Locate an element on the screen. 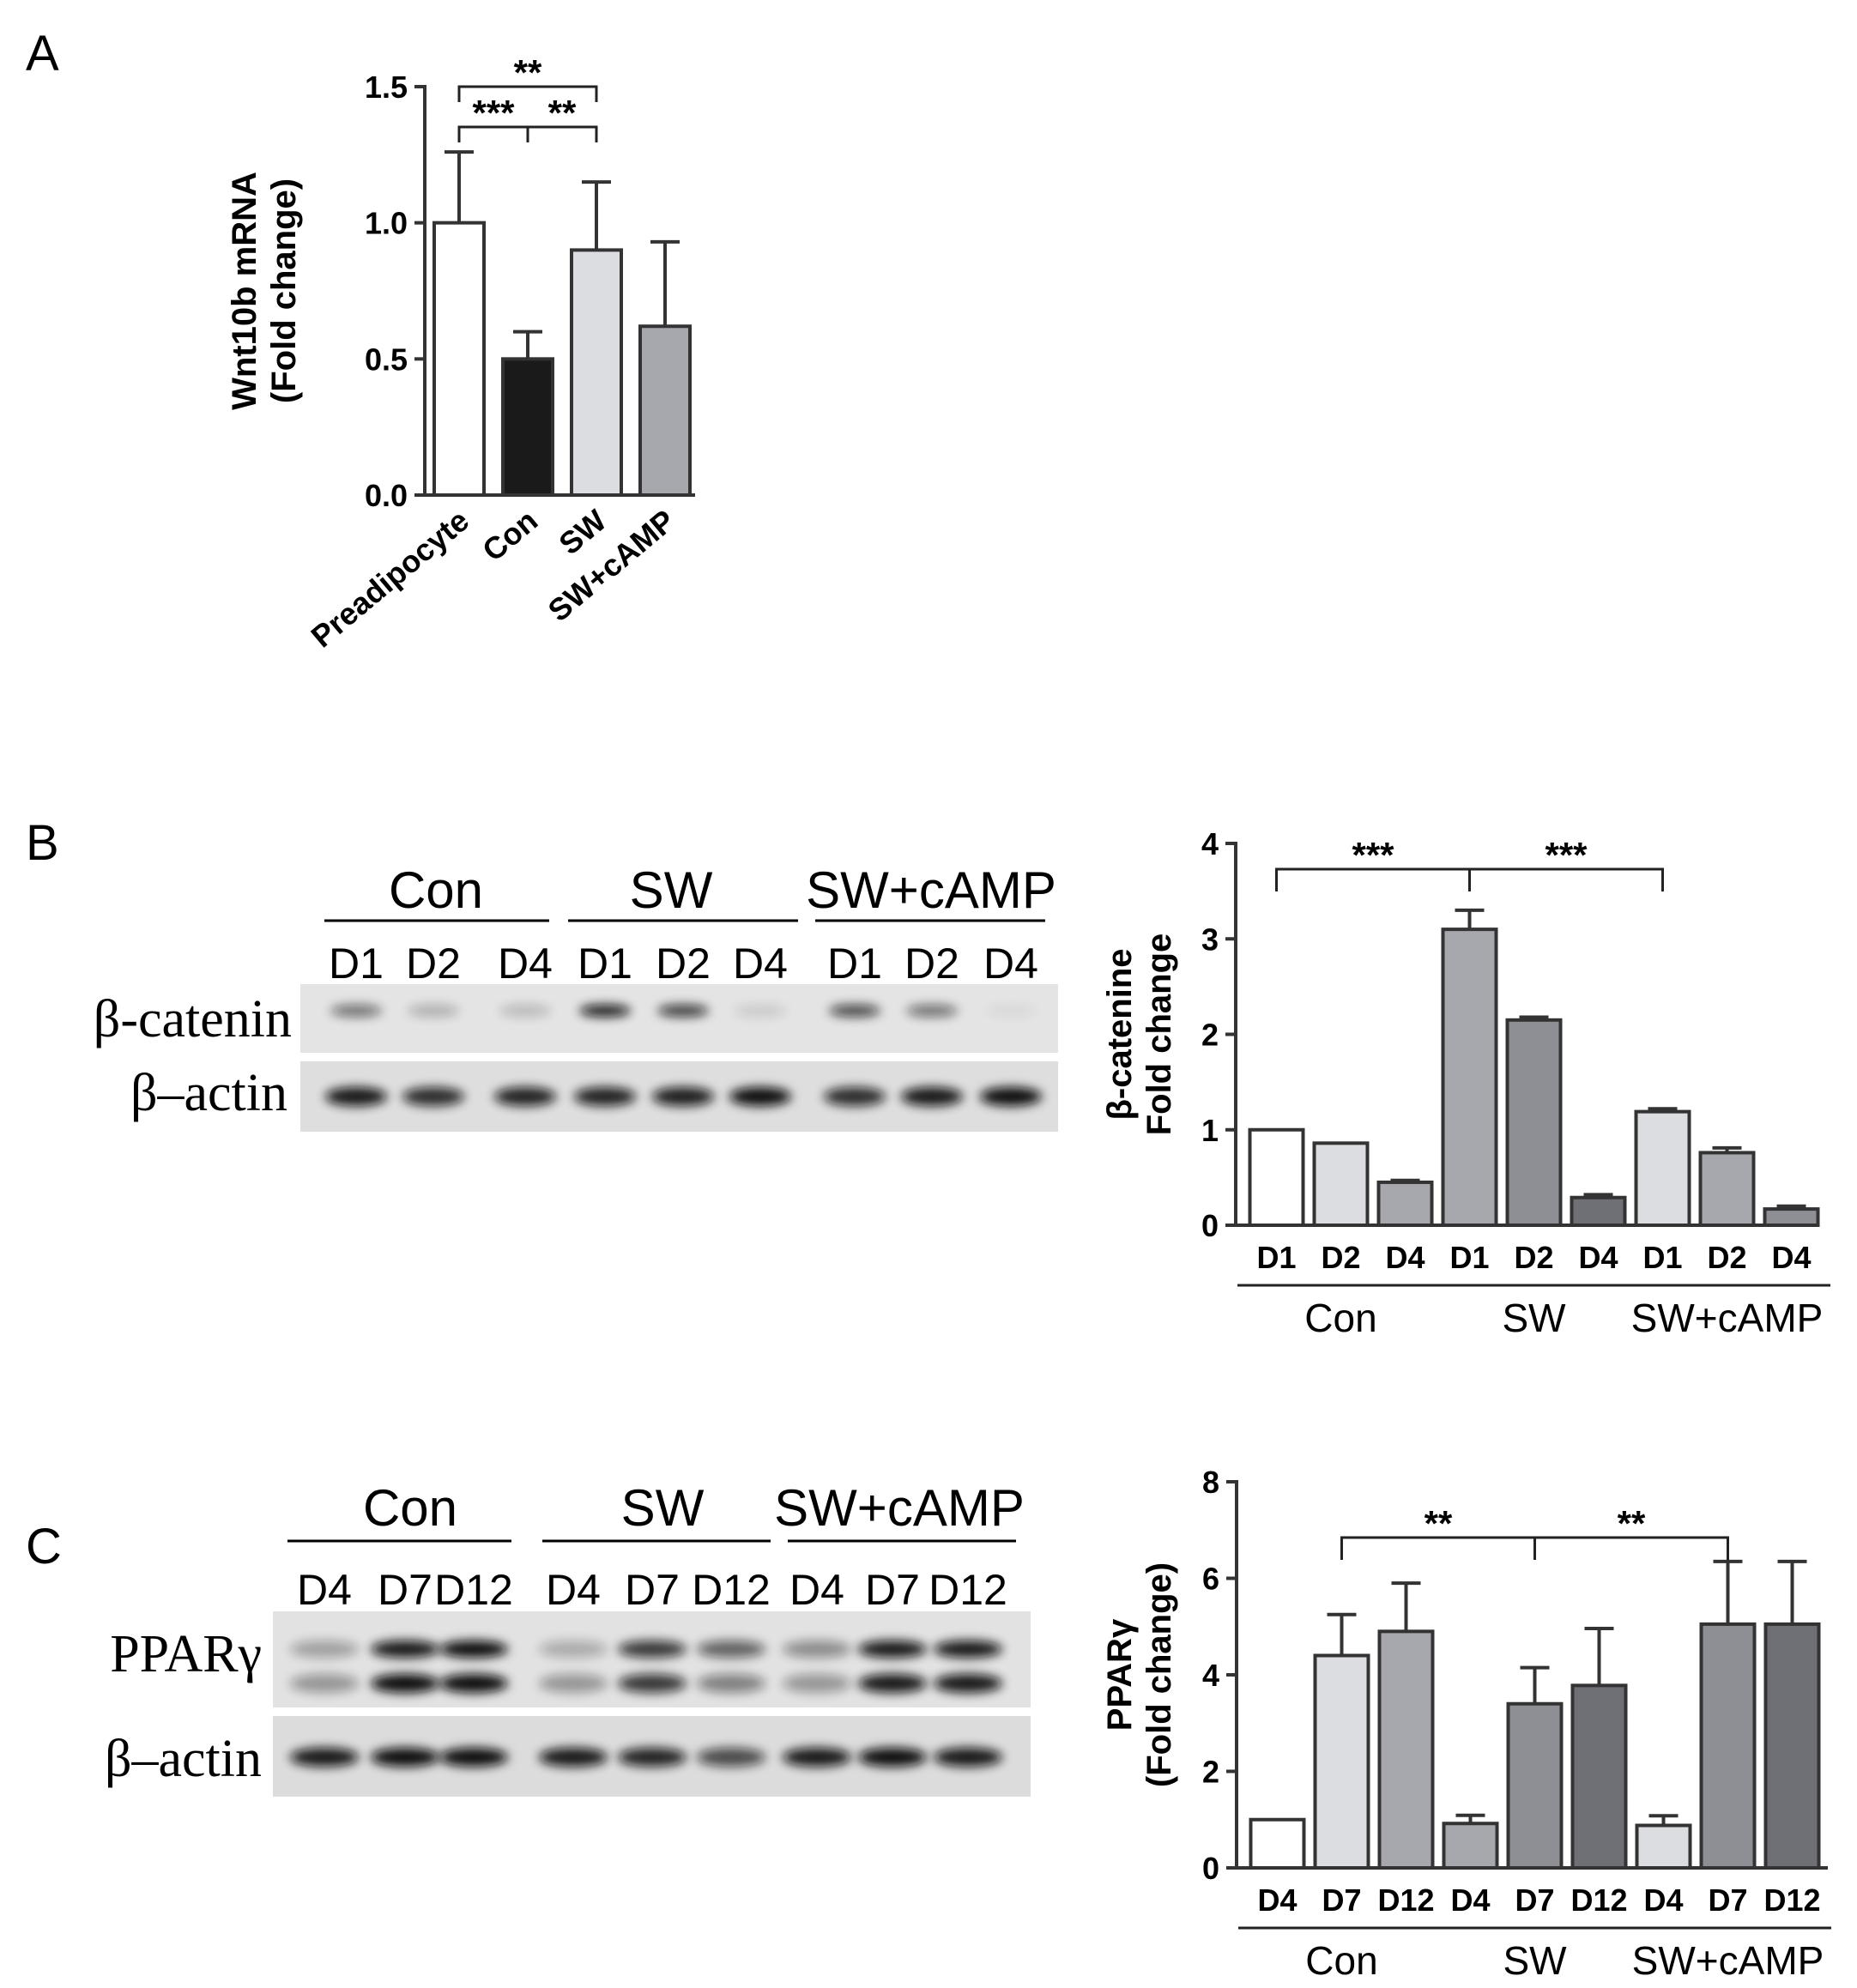  wb-c-lane-5: D12 is located at coordinates (731, 1590).